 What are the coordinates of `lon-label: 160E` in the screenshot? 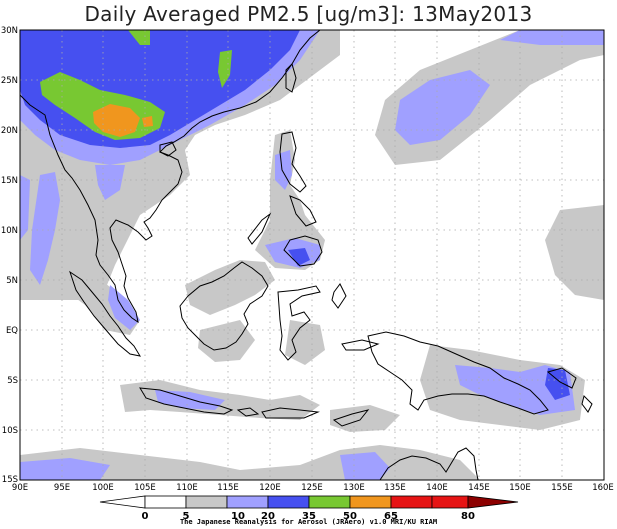 It's located at (603, 488).